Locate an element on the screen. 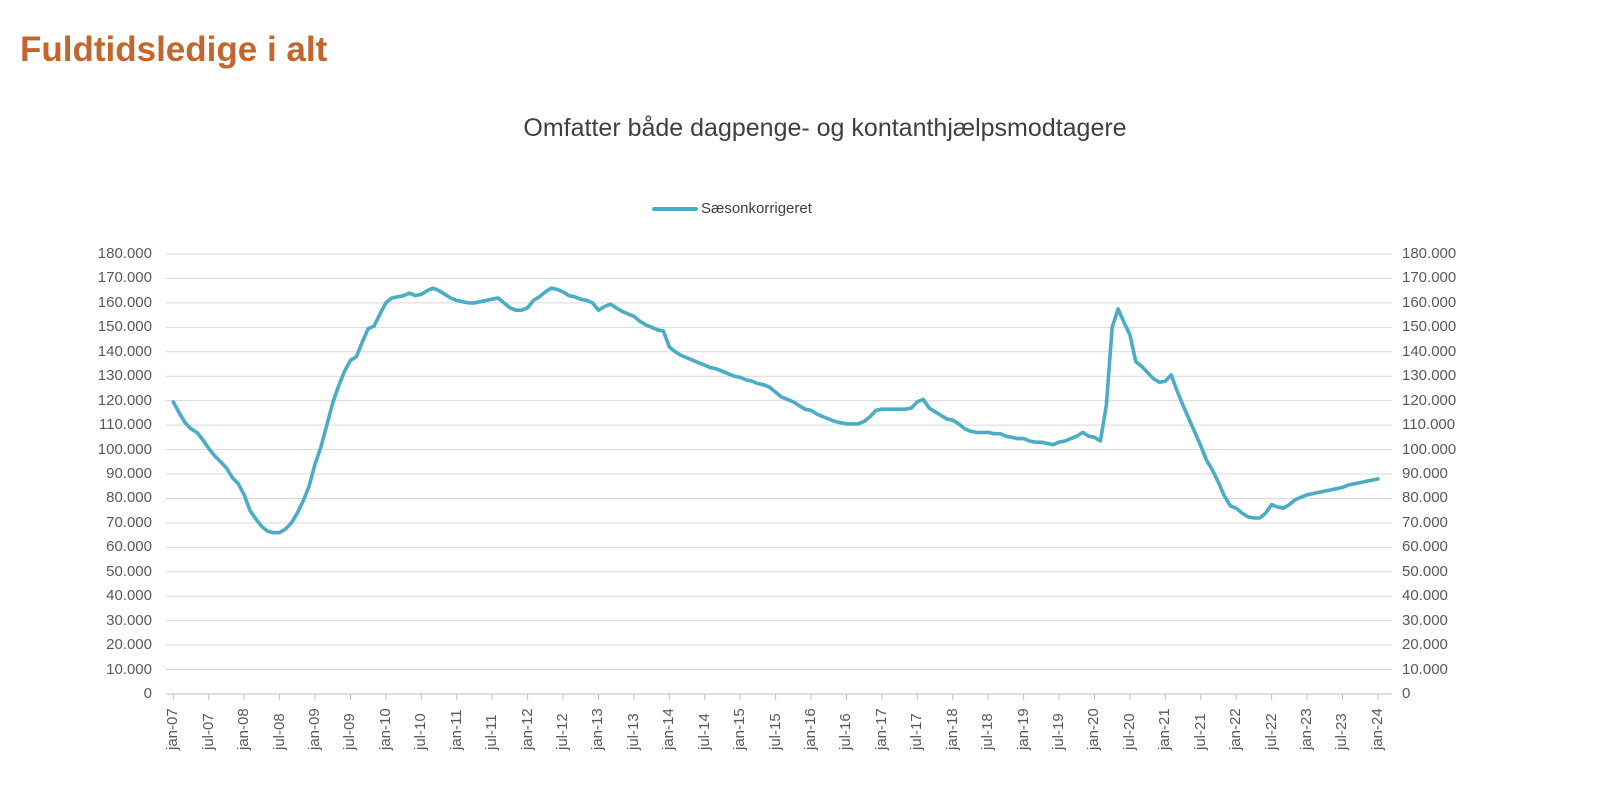  x-axis-label: jul-13 is located at coordinates (633, 731).